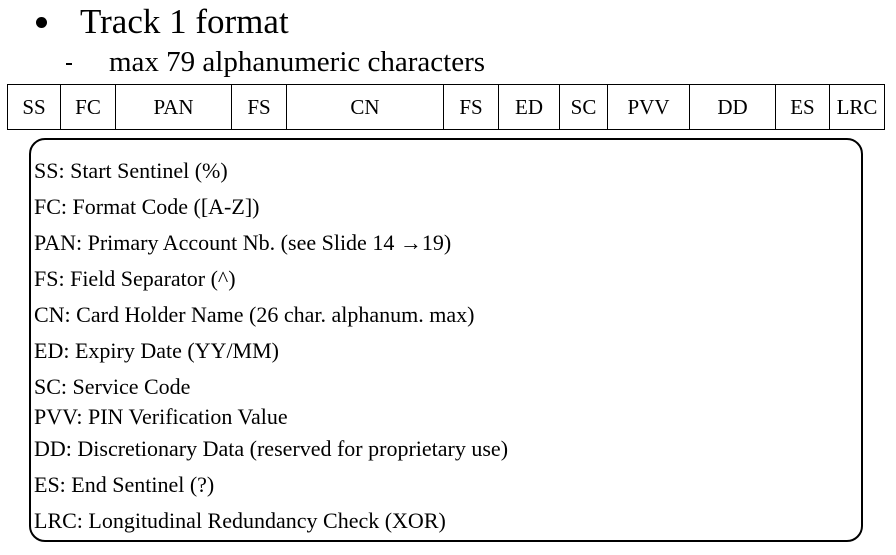  Describe the element at coordinates (173, 107) in the screenshot. I see `field-cell: PAN` at that location.